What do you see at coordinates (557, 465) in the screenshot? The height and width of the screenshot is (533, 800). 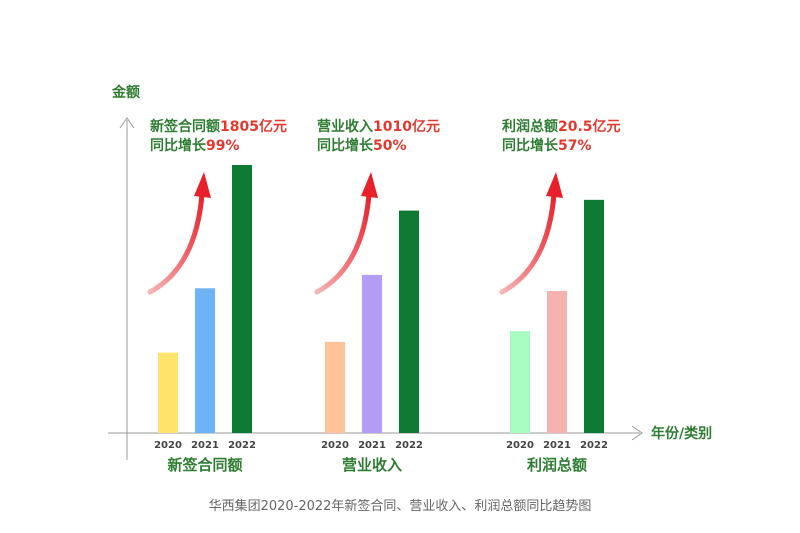 I see `group-label: 利润总额` at bounding box center [557, 465].